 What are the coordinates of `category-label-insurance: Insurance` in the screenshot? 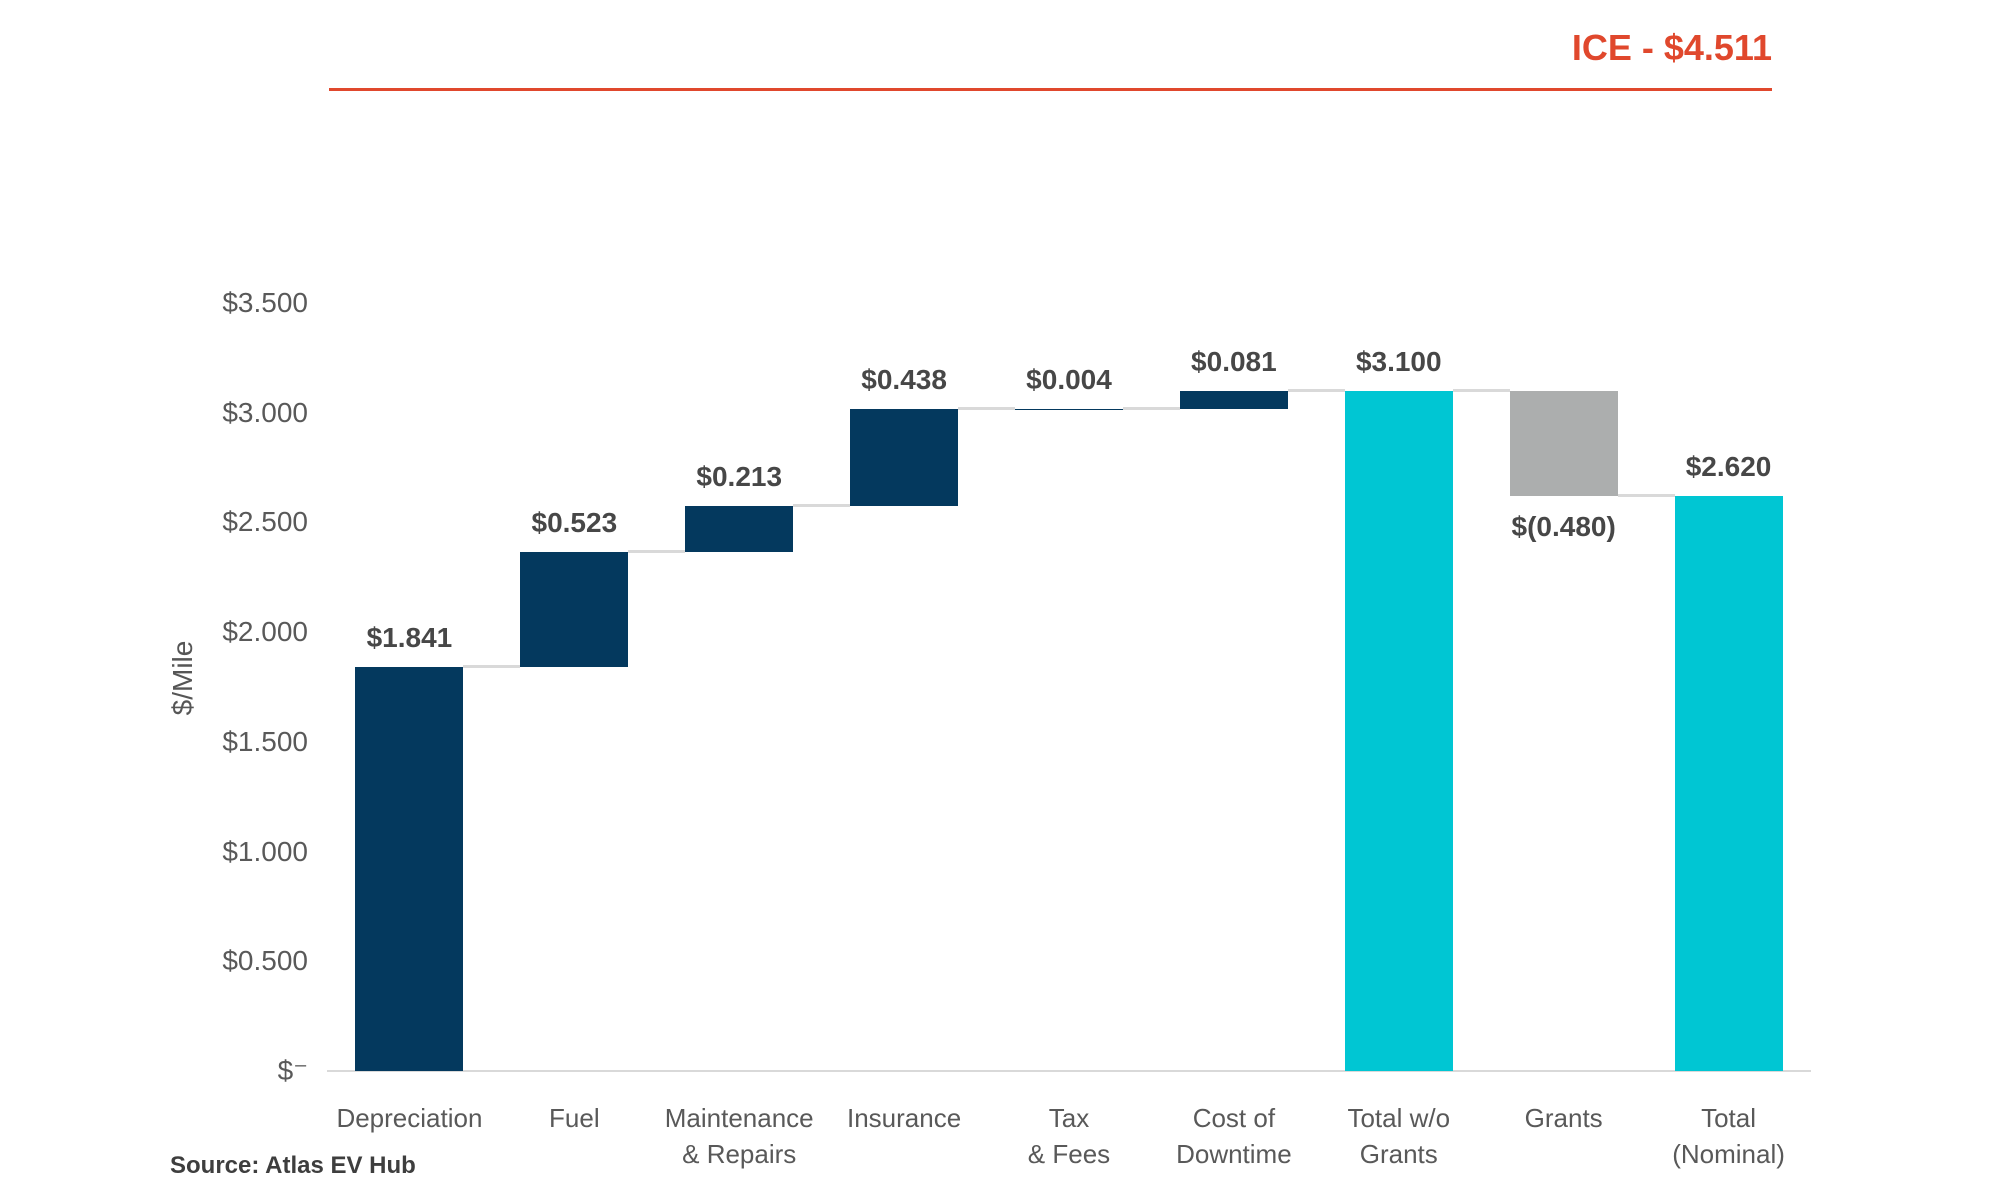 It's located at (904, 1118).